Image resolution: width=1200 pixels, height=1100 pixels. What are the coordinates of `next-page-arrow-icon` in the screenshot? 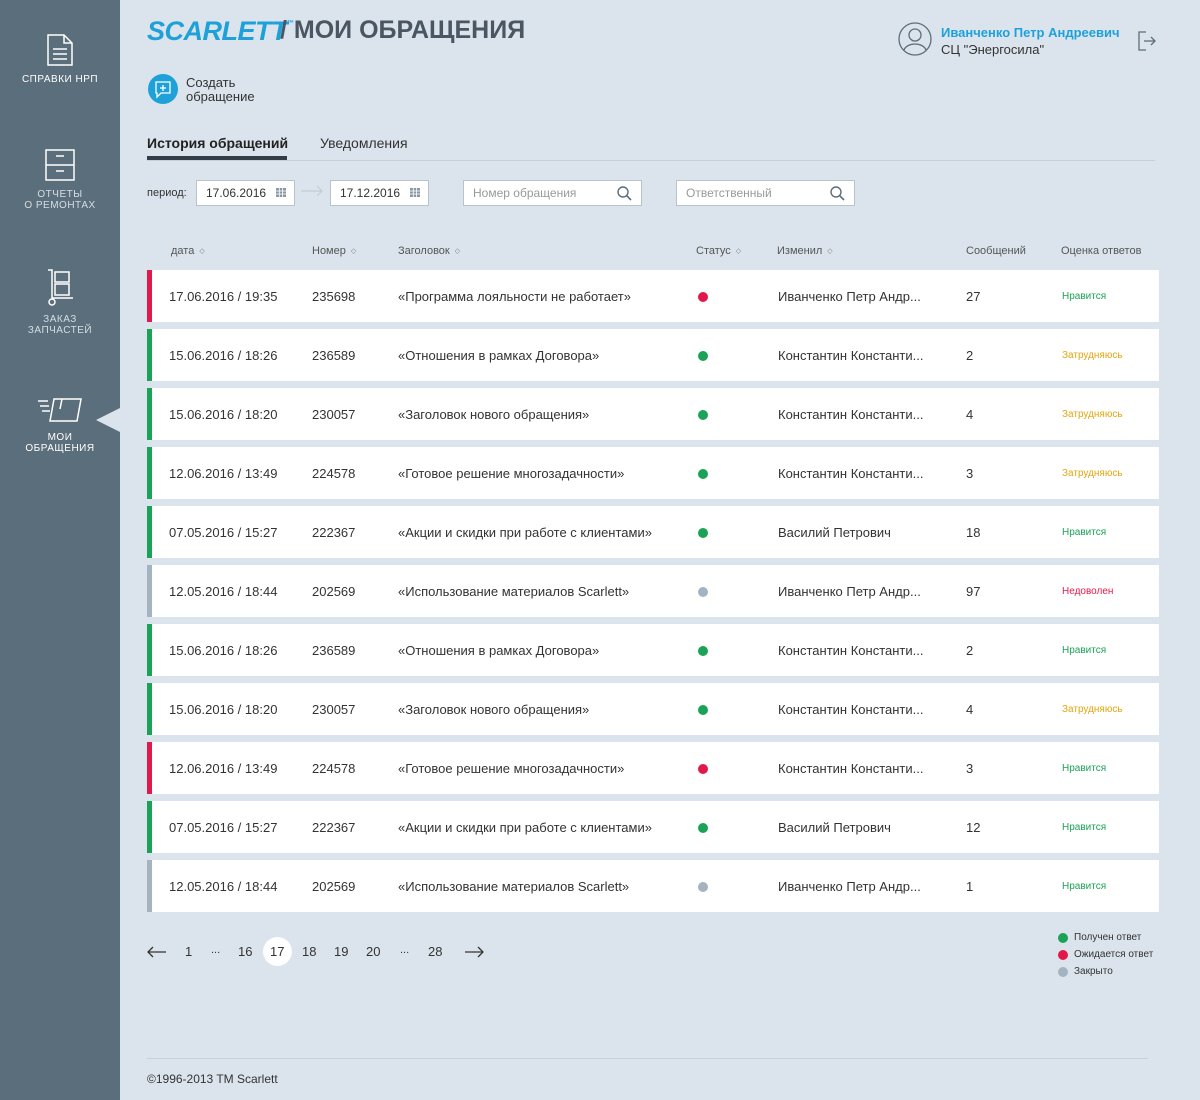 It's located at (474, 952).